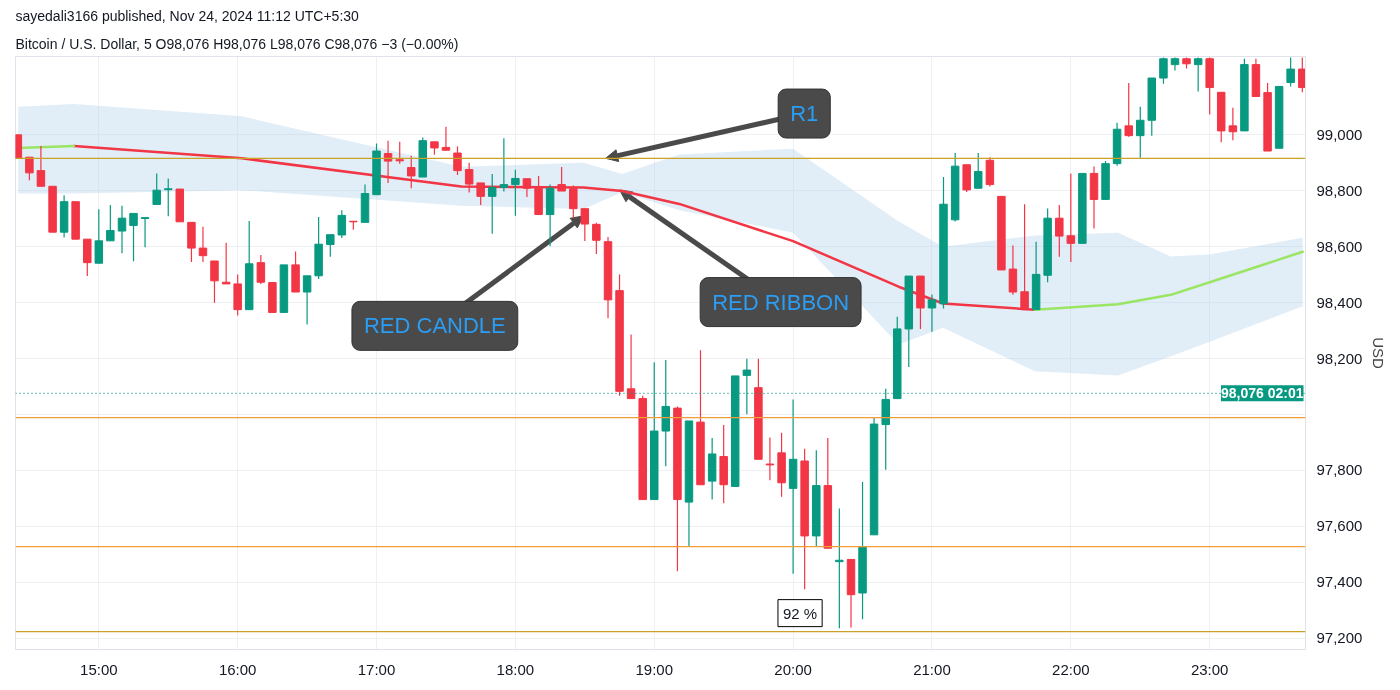 The width and height of the screenshot is (1400, 690). Describe the element at coordinates (1339, 582) in the screenshot. I see `y-tick-label: 97,400` at that location.